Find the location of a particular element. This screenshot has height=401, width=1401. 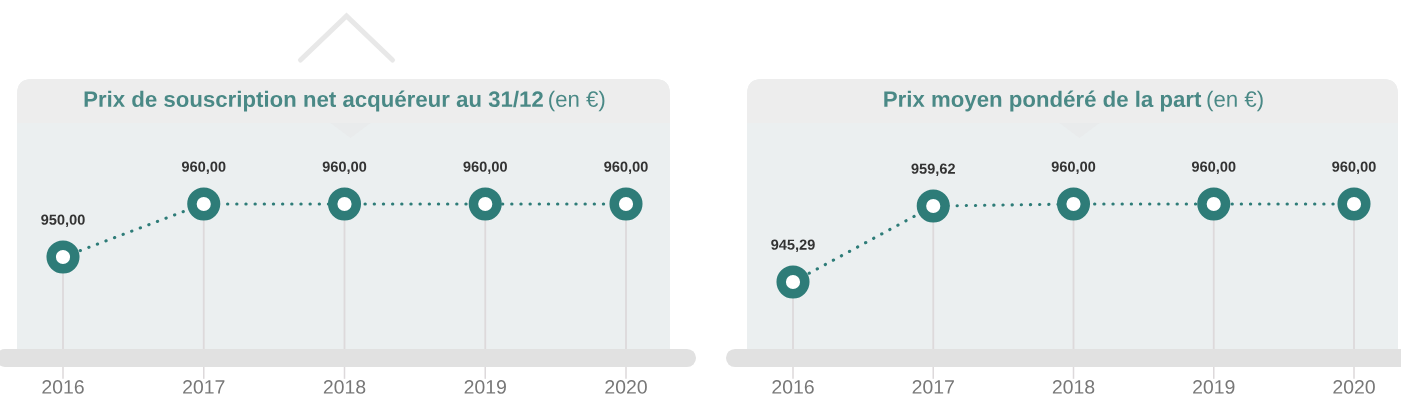

chart-title: Prix de souscription net acquéreur au 31/12 is located at coordinates (313, 101).